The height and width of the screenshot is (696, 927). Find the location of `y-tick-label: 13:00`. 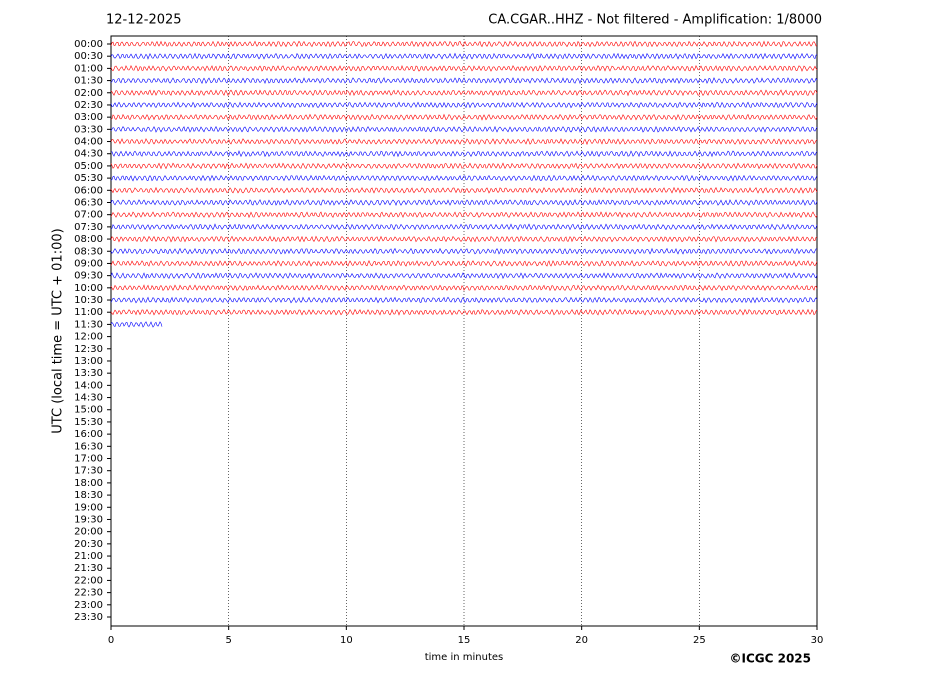

y-tick-label: 13:00 is located at coordinates (88, 361).